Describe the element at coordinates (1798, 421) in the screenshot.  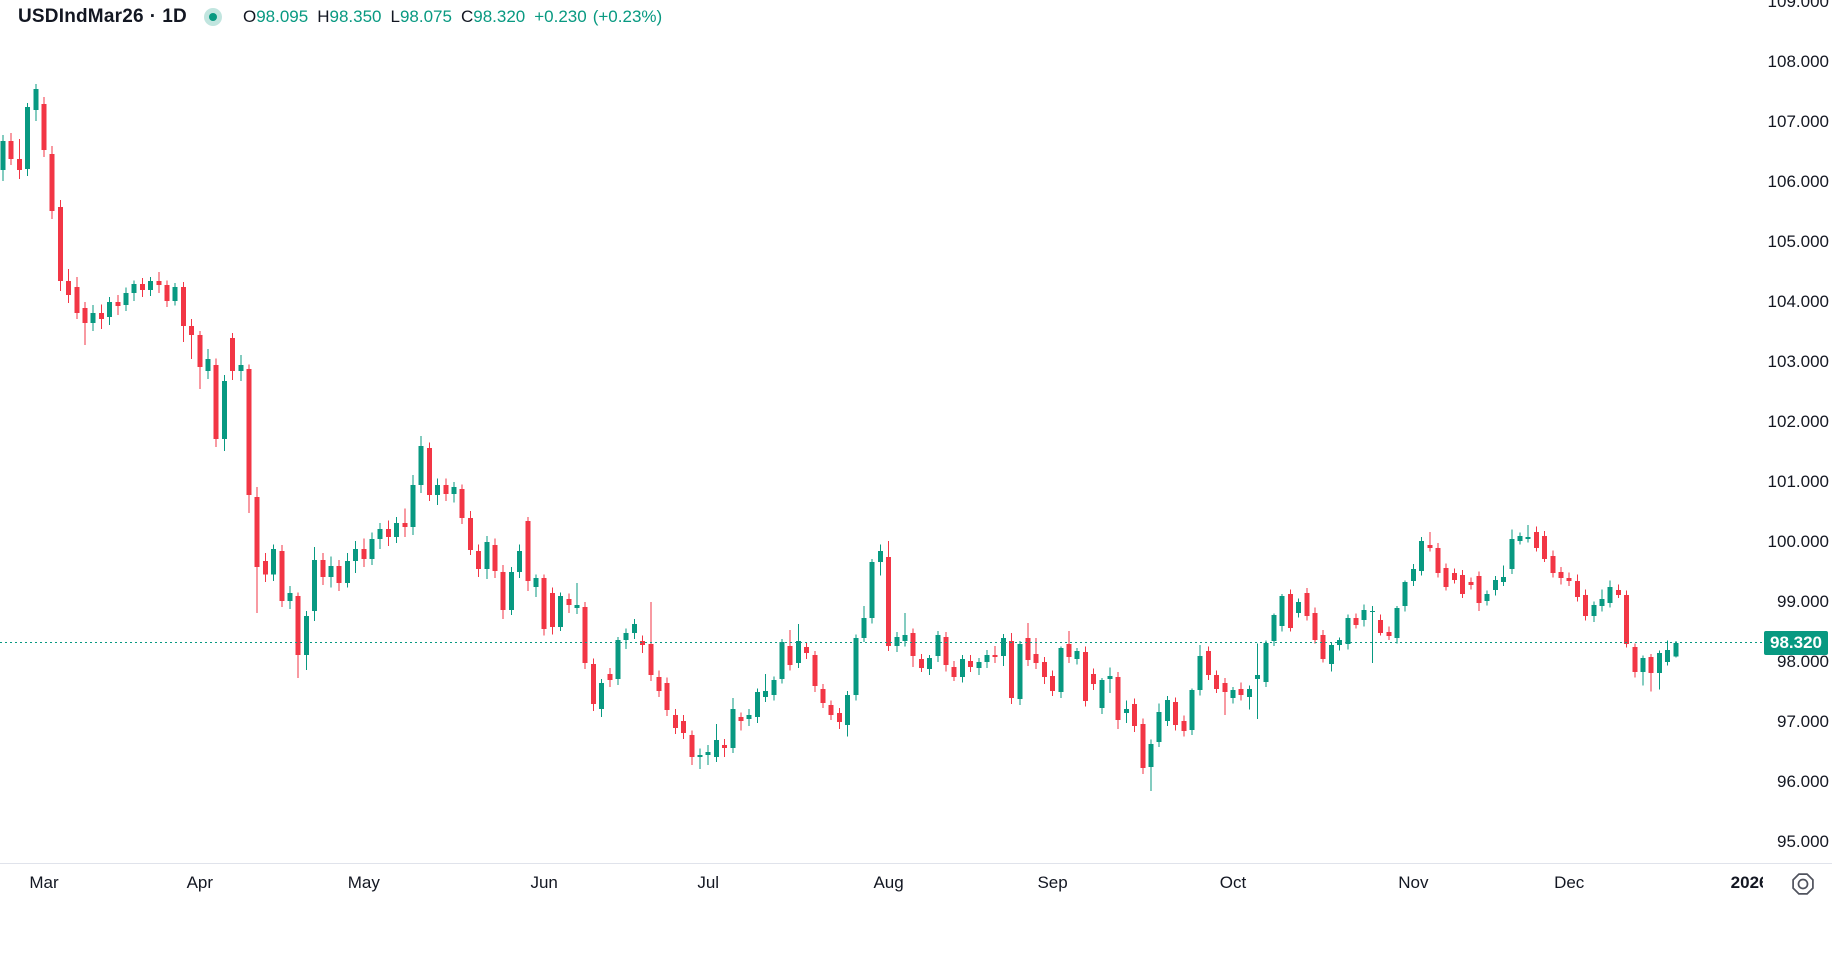
I see `price-tick-label: 102.000` at that location.